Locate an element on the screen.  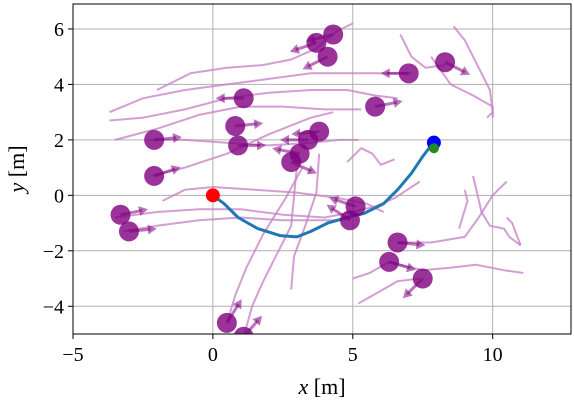
y-tick-label: 2 is located at coordinates (59, 141).